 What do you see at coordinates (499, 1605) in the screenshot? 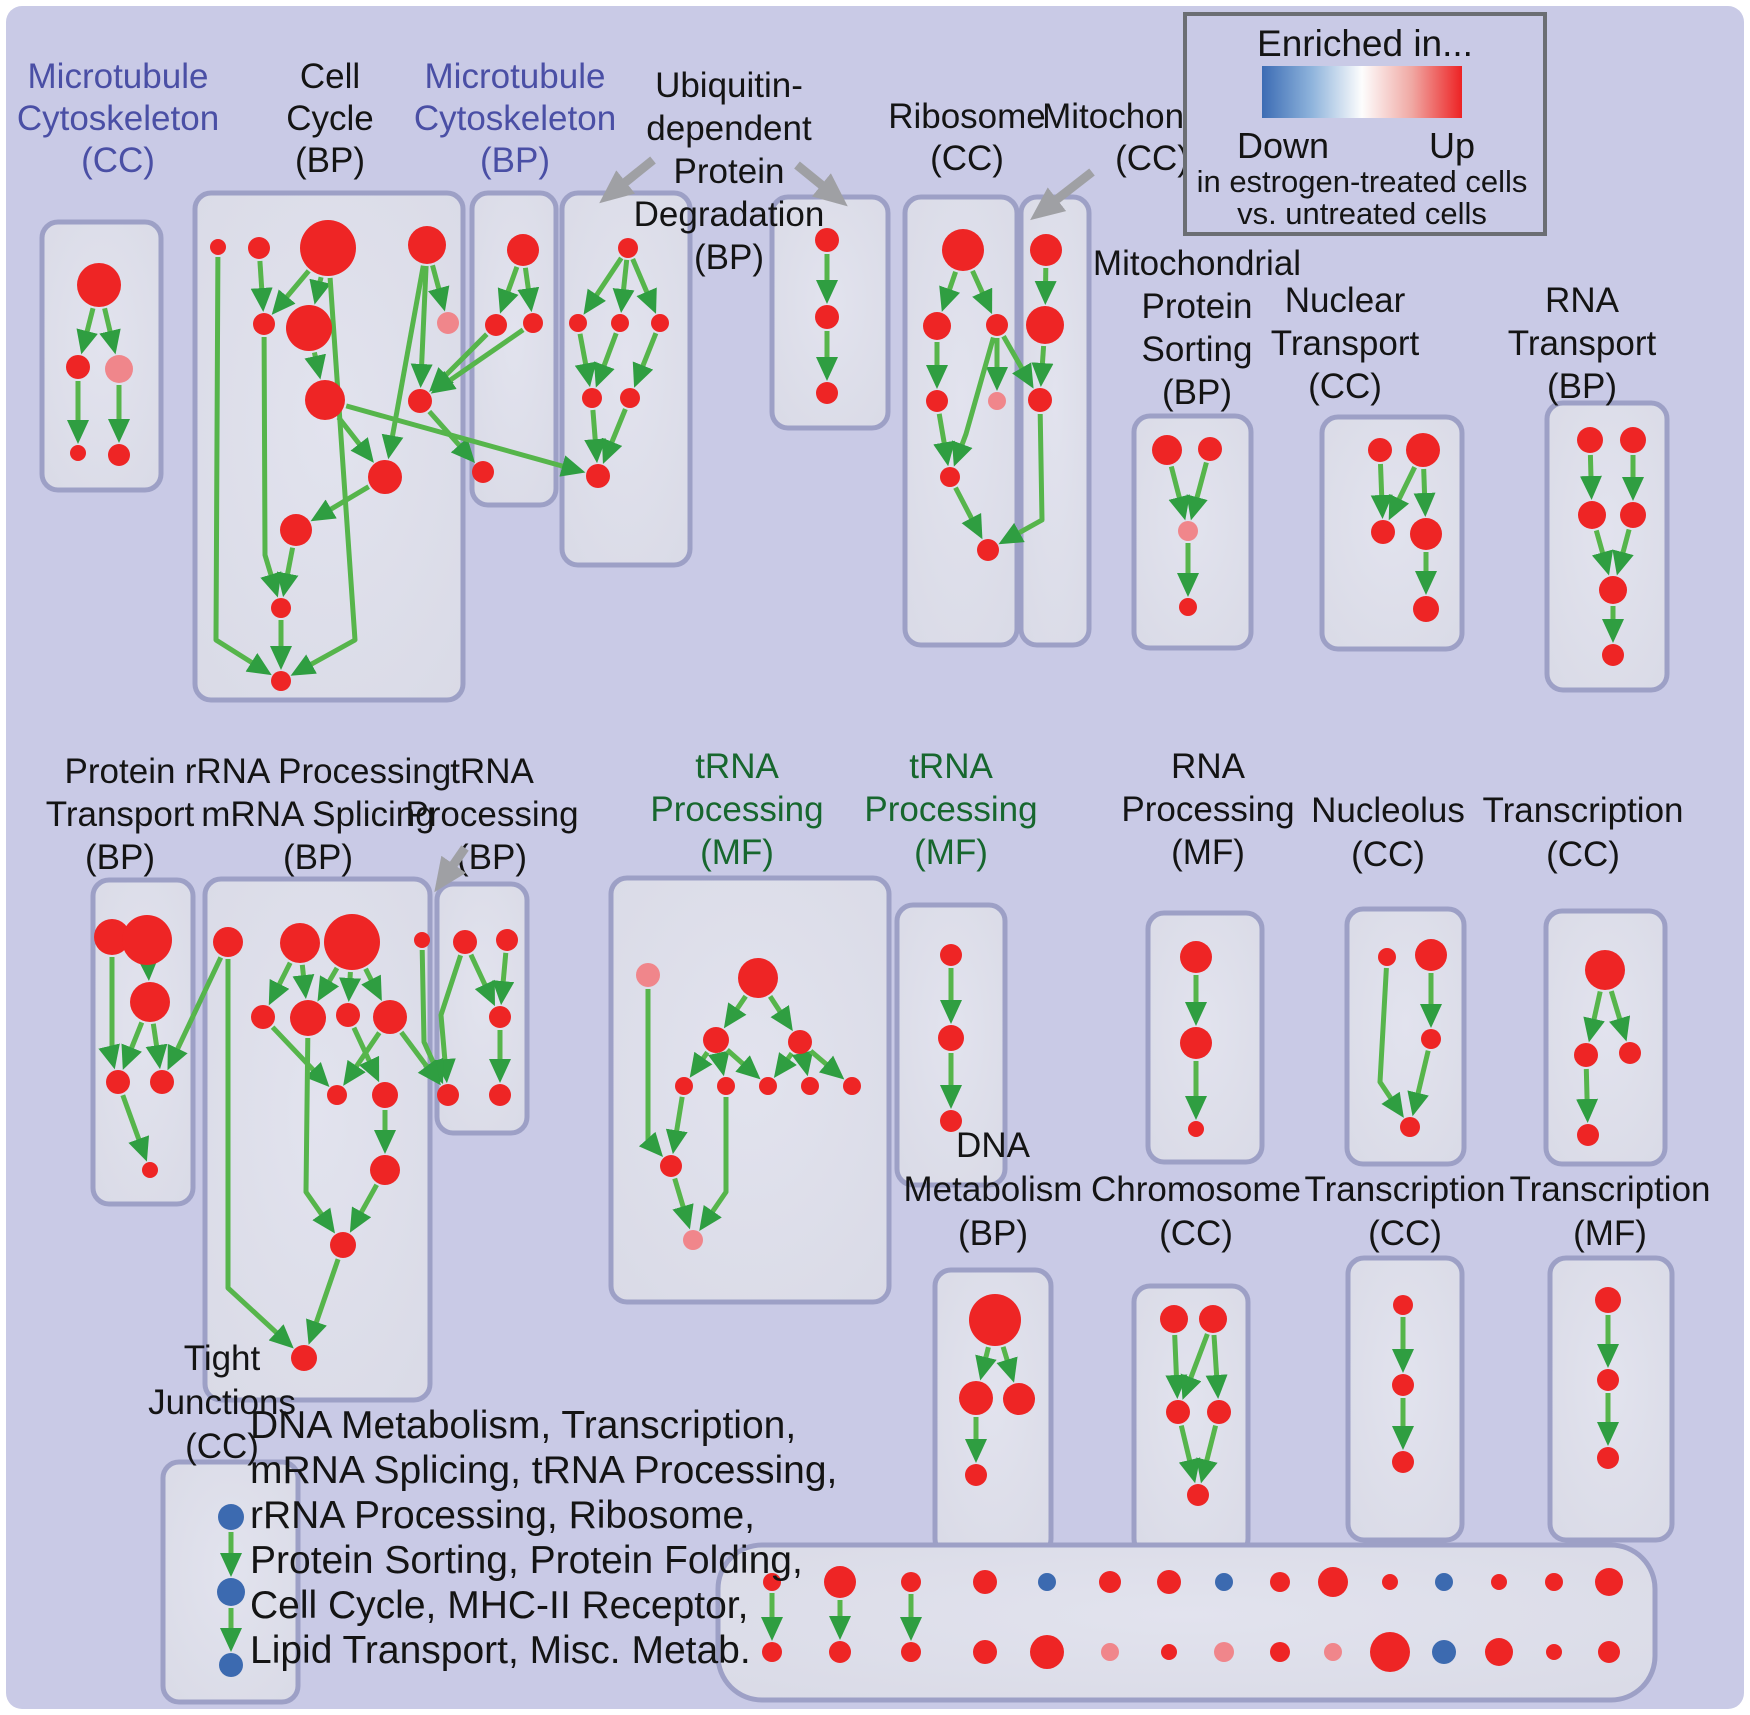
I see `misc-categories-text: Cell Cycle, MHC-II Receptor,` at bounding box center [499, 1605].